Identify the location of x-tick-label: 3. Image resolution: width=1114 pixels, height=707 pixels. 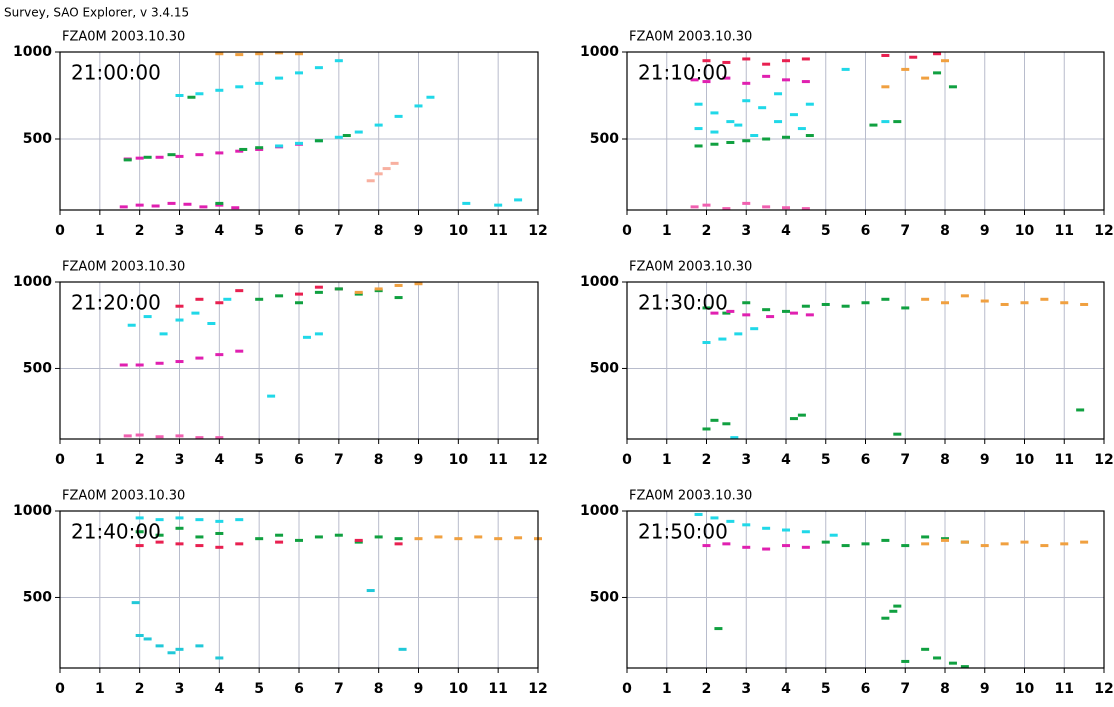
(746, 689).